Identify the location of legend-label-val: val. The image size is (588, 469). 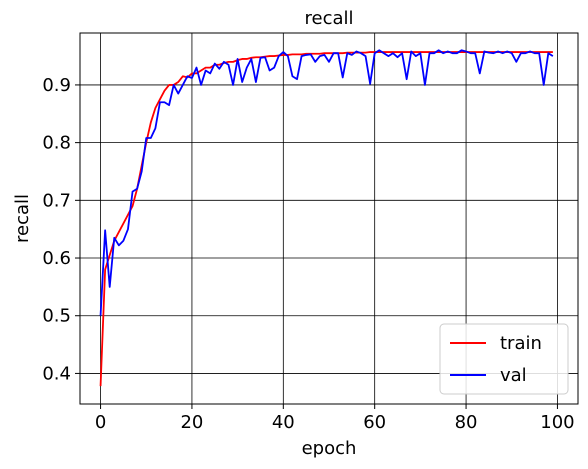
(513, 375).